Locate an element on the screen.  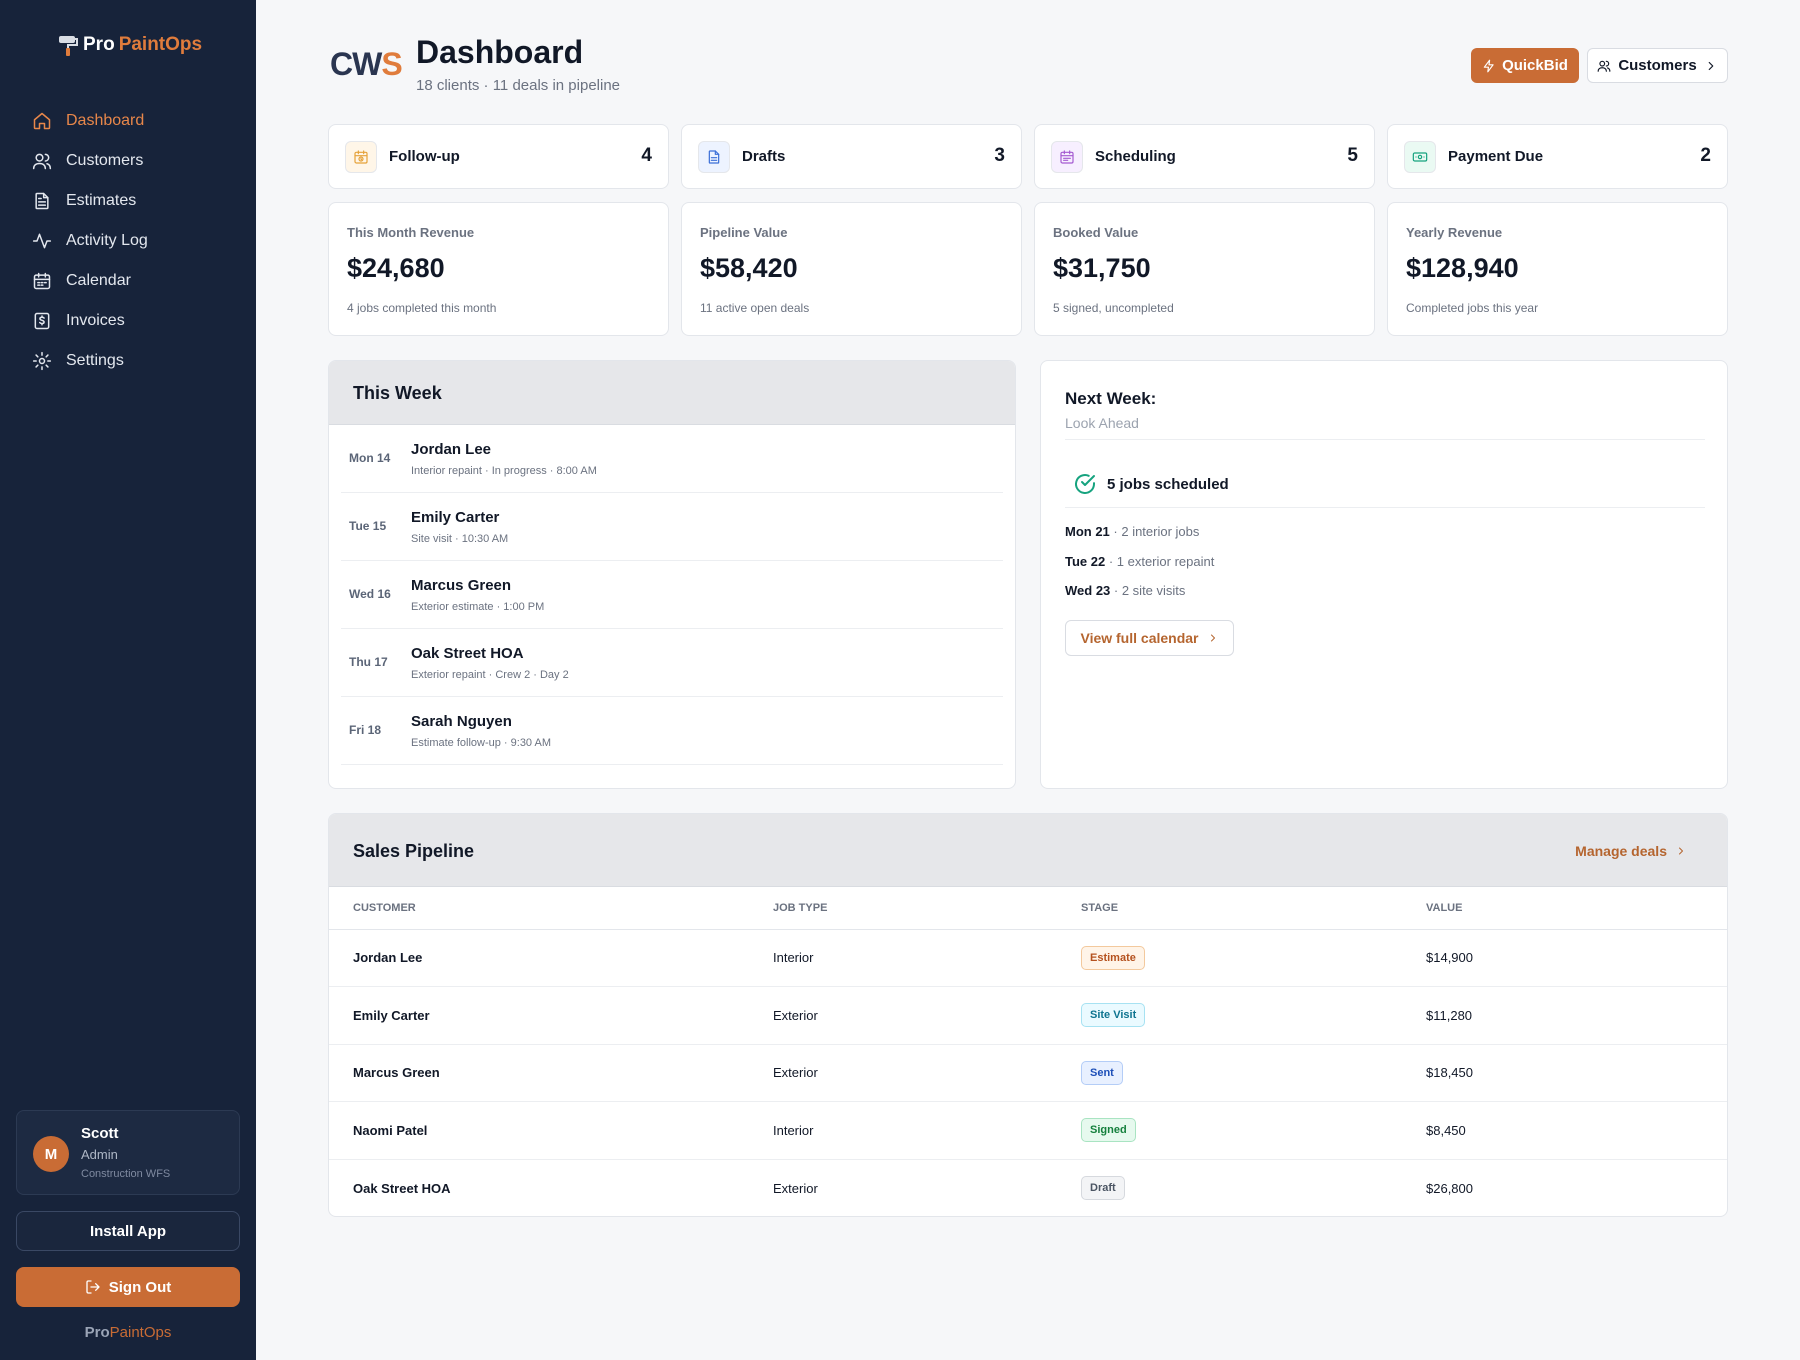
cell-customer: Naomi Patel is located at coordinates (551, 1130).